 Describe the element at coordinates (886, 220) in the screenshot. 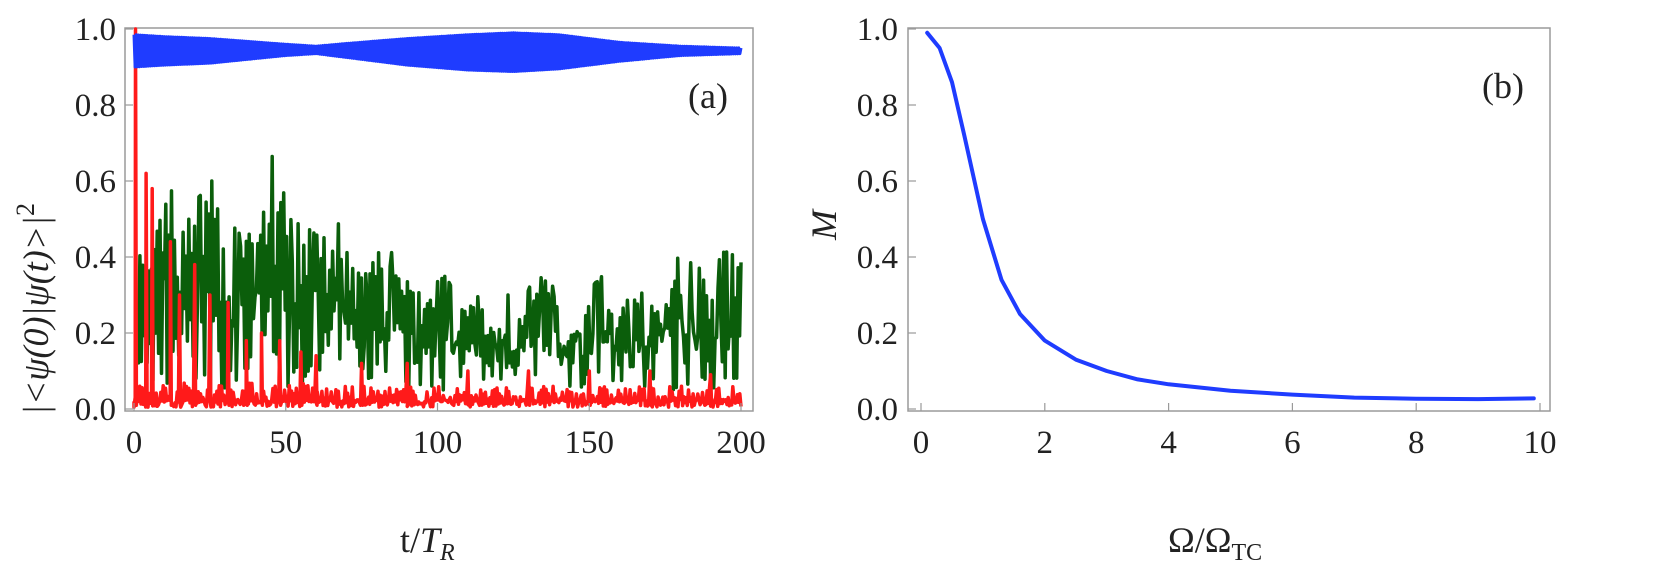

I see `panel-b-y-ticks: 0.0 0.2 0.4 0.6 0.8 1.0` at that location.